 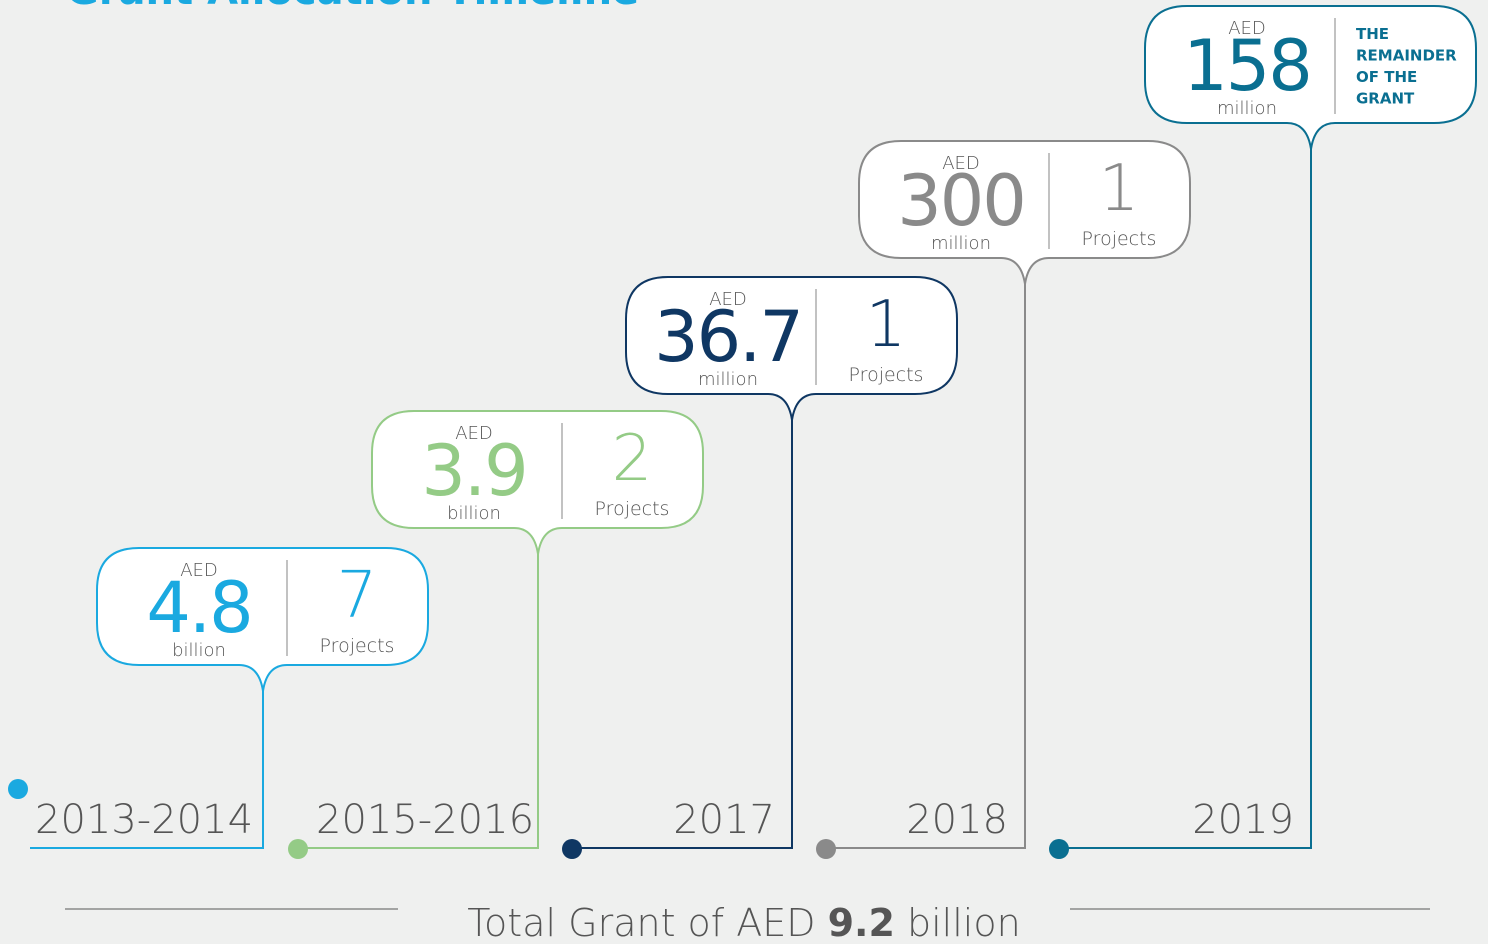 What do you see at coordinates (198, 608) in the screenshot?
I see `amount: 4.8` at bounding box center [198, 608].